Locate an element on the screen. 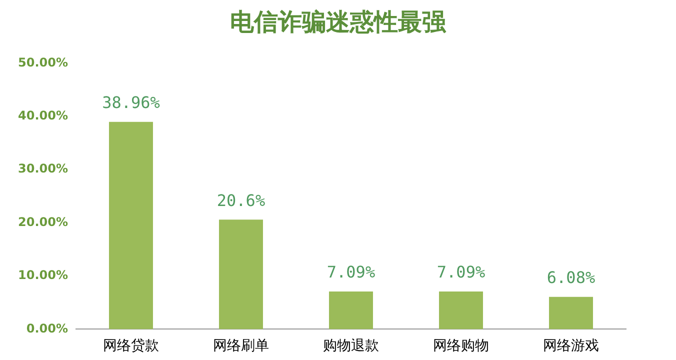  x-tick-label: 网络购物 is located at coordinates (460, 346).